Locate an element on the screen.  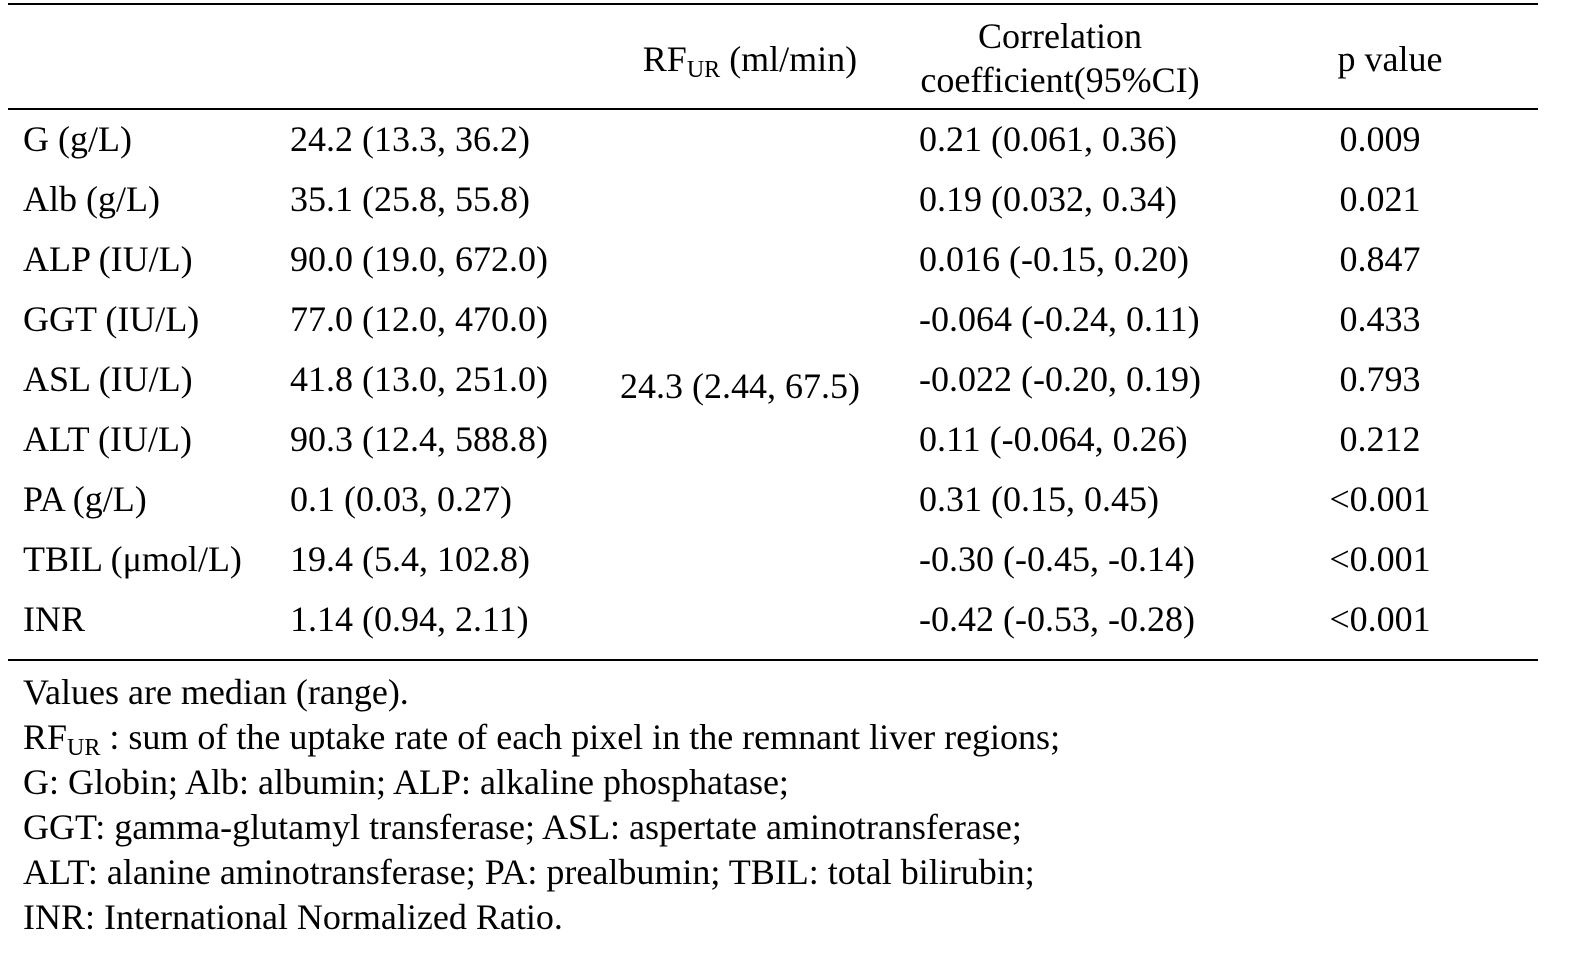
row-p-value: 0.793 is located at coordinates (1380, 379).